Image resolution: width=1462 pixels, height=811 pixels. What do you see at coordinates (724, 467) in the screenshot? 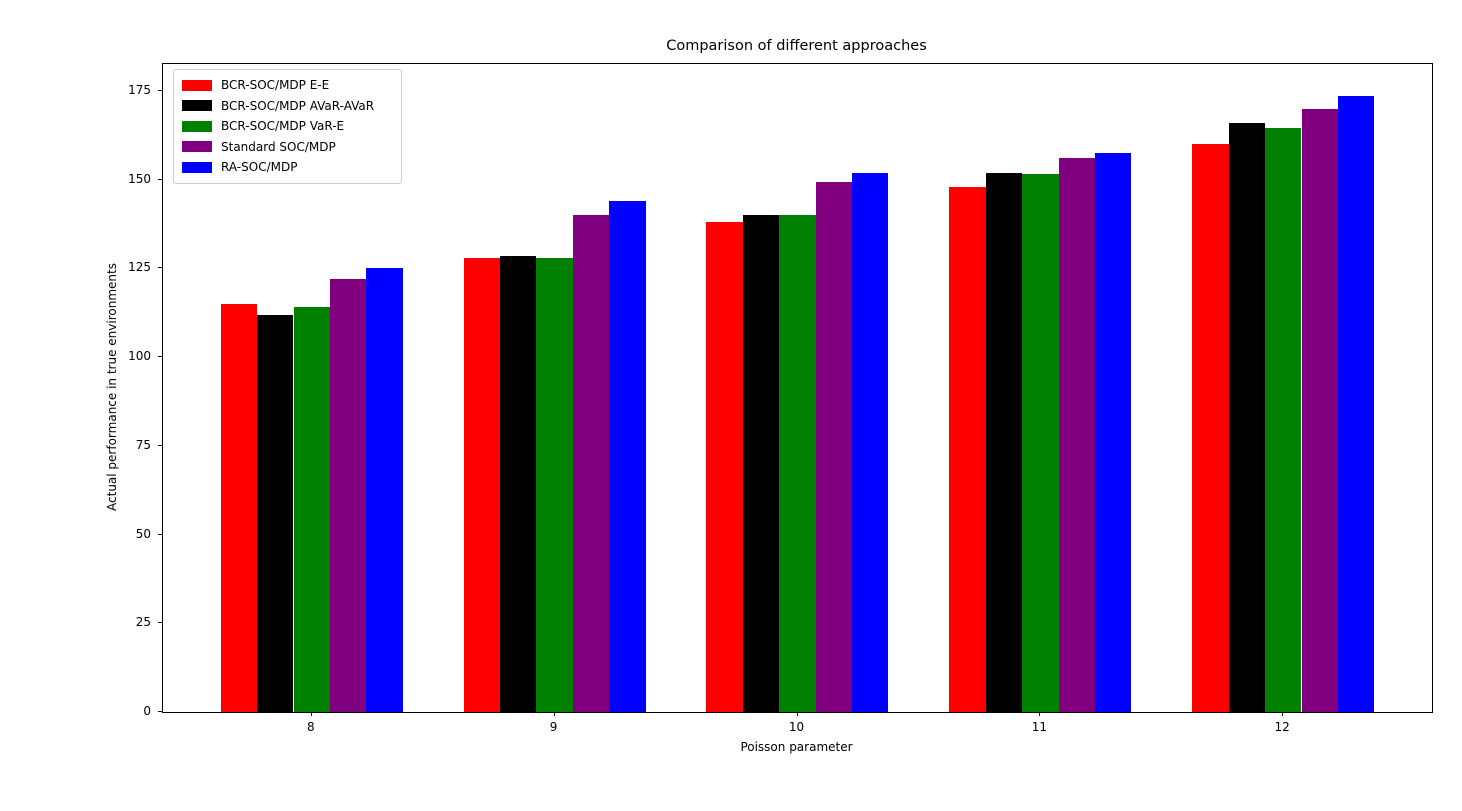
I see `bar-bcr-soc-mdp-e-e-x10` at bounding box center [724, 467].